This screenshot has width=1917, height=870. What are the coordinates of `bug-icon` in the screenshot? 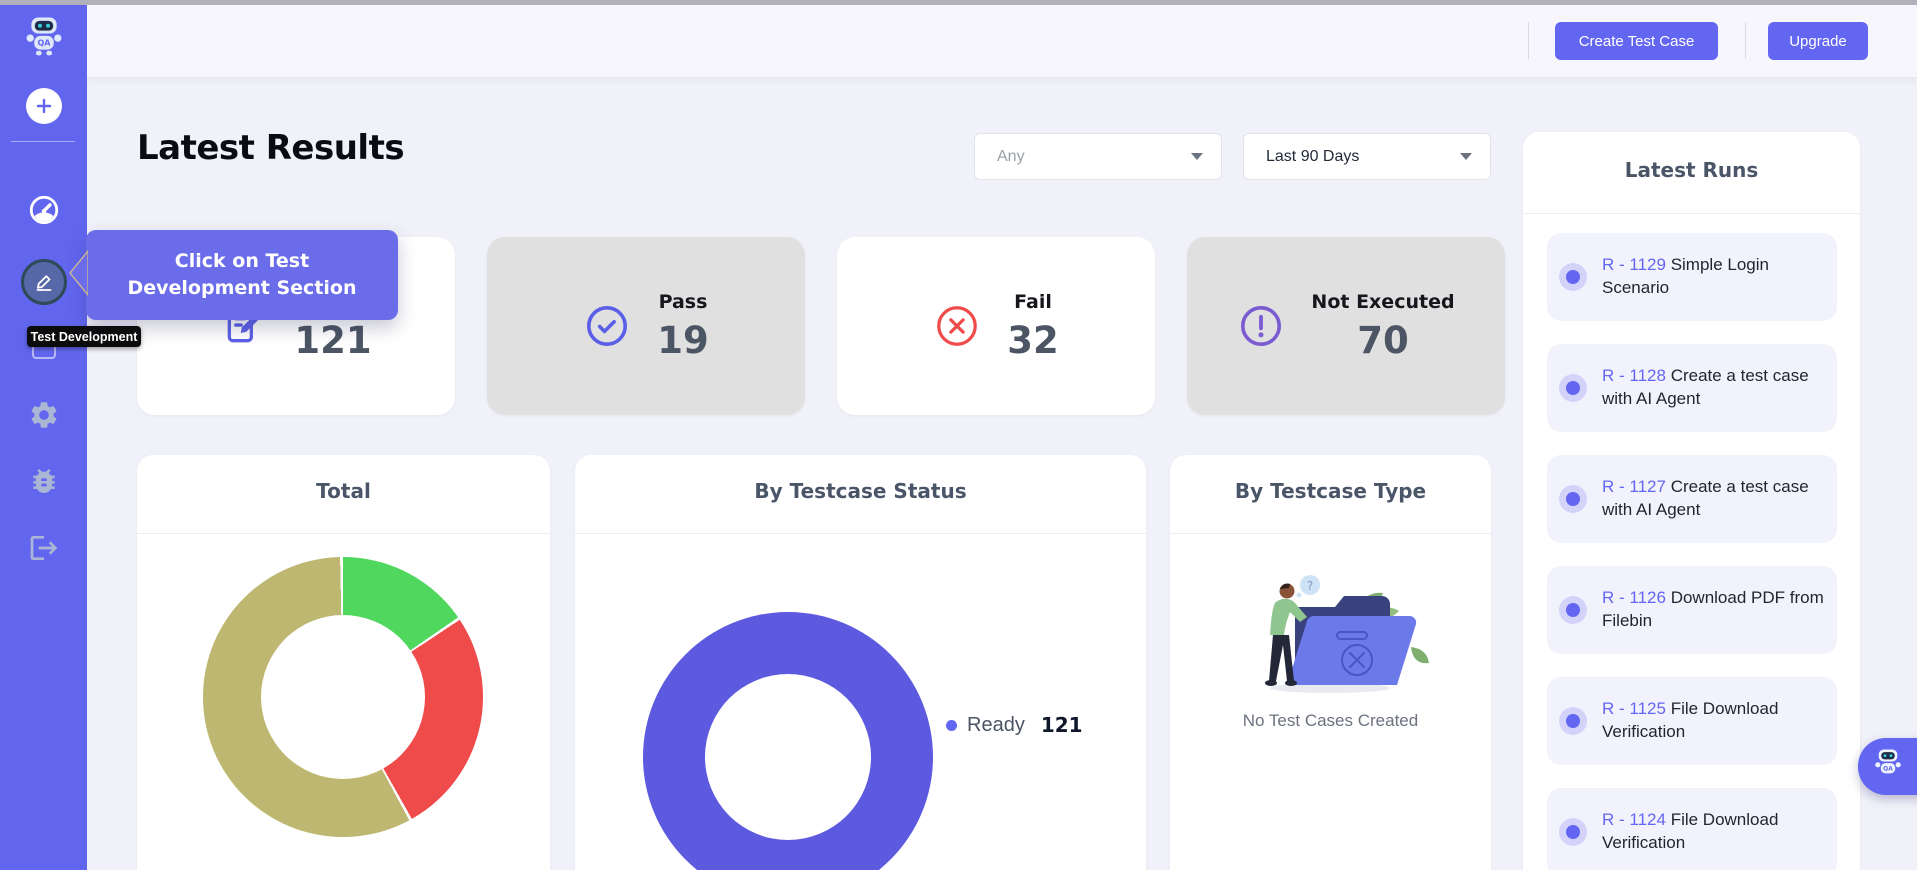 It's located at (44, 483).